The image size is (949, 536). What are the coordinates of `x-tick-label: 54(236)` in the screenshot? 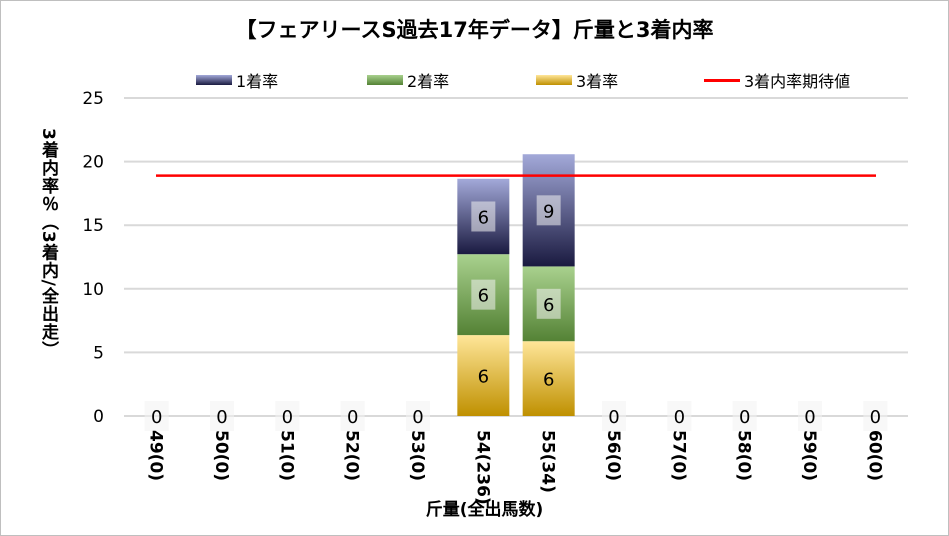 It's located at (482, 467).